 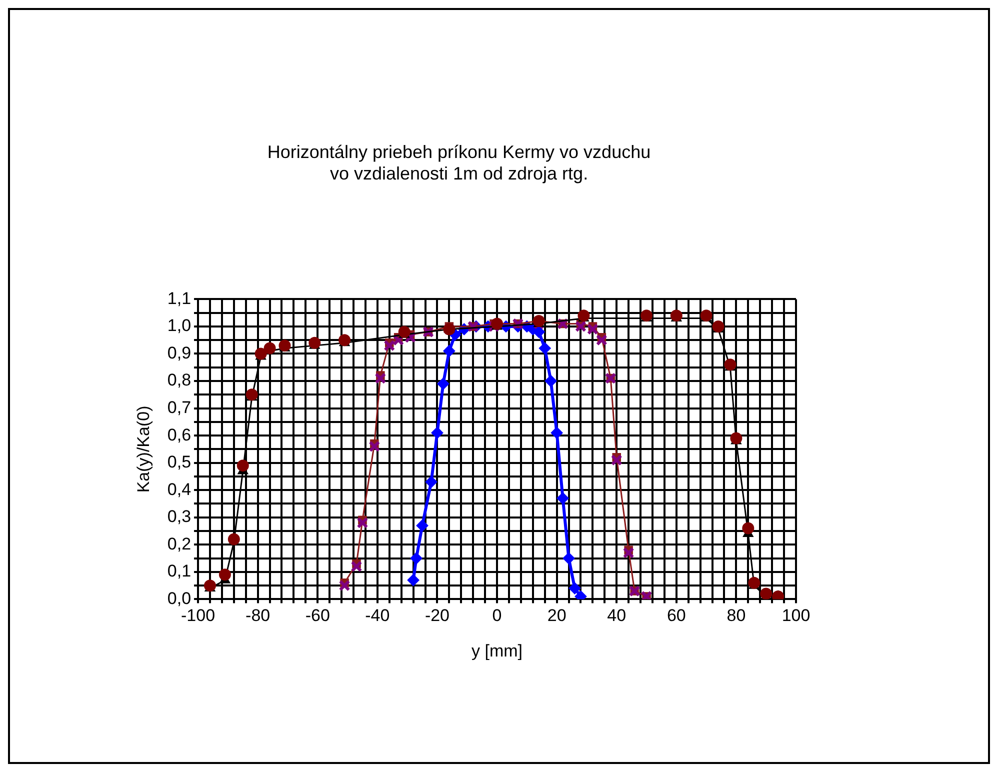 What do you see at coordinates (179, 462) in the screenshot?
I see `y-tick-label: 0,5` at bounding box center [179, 462].